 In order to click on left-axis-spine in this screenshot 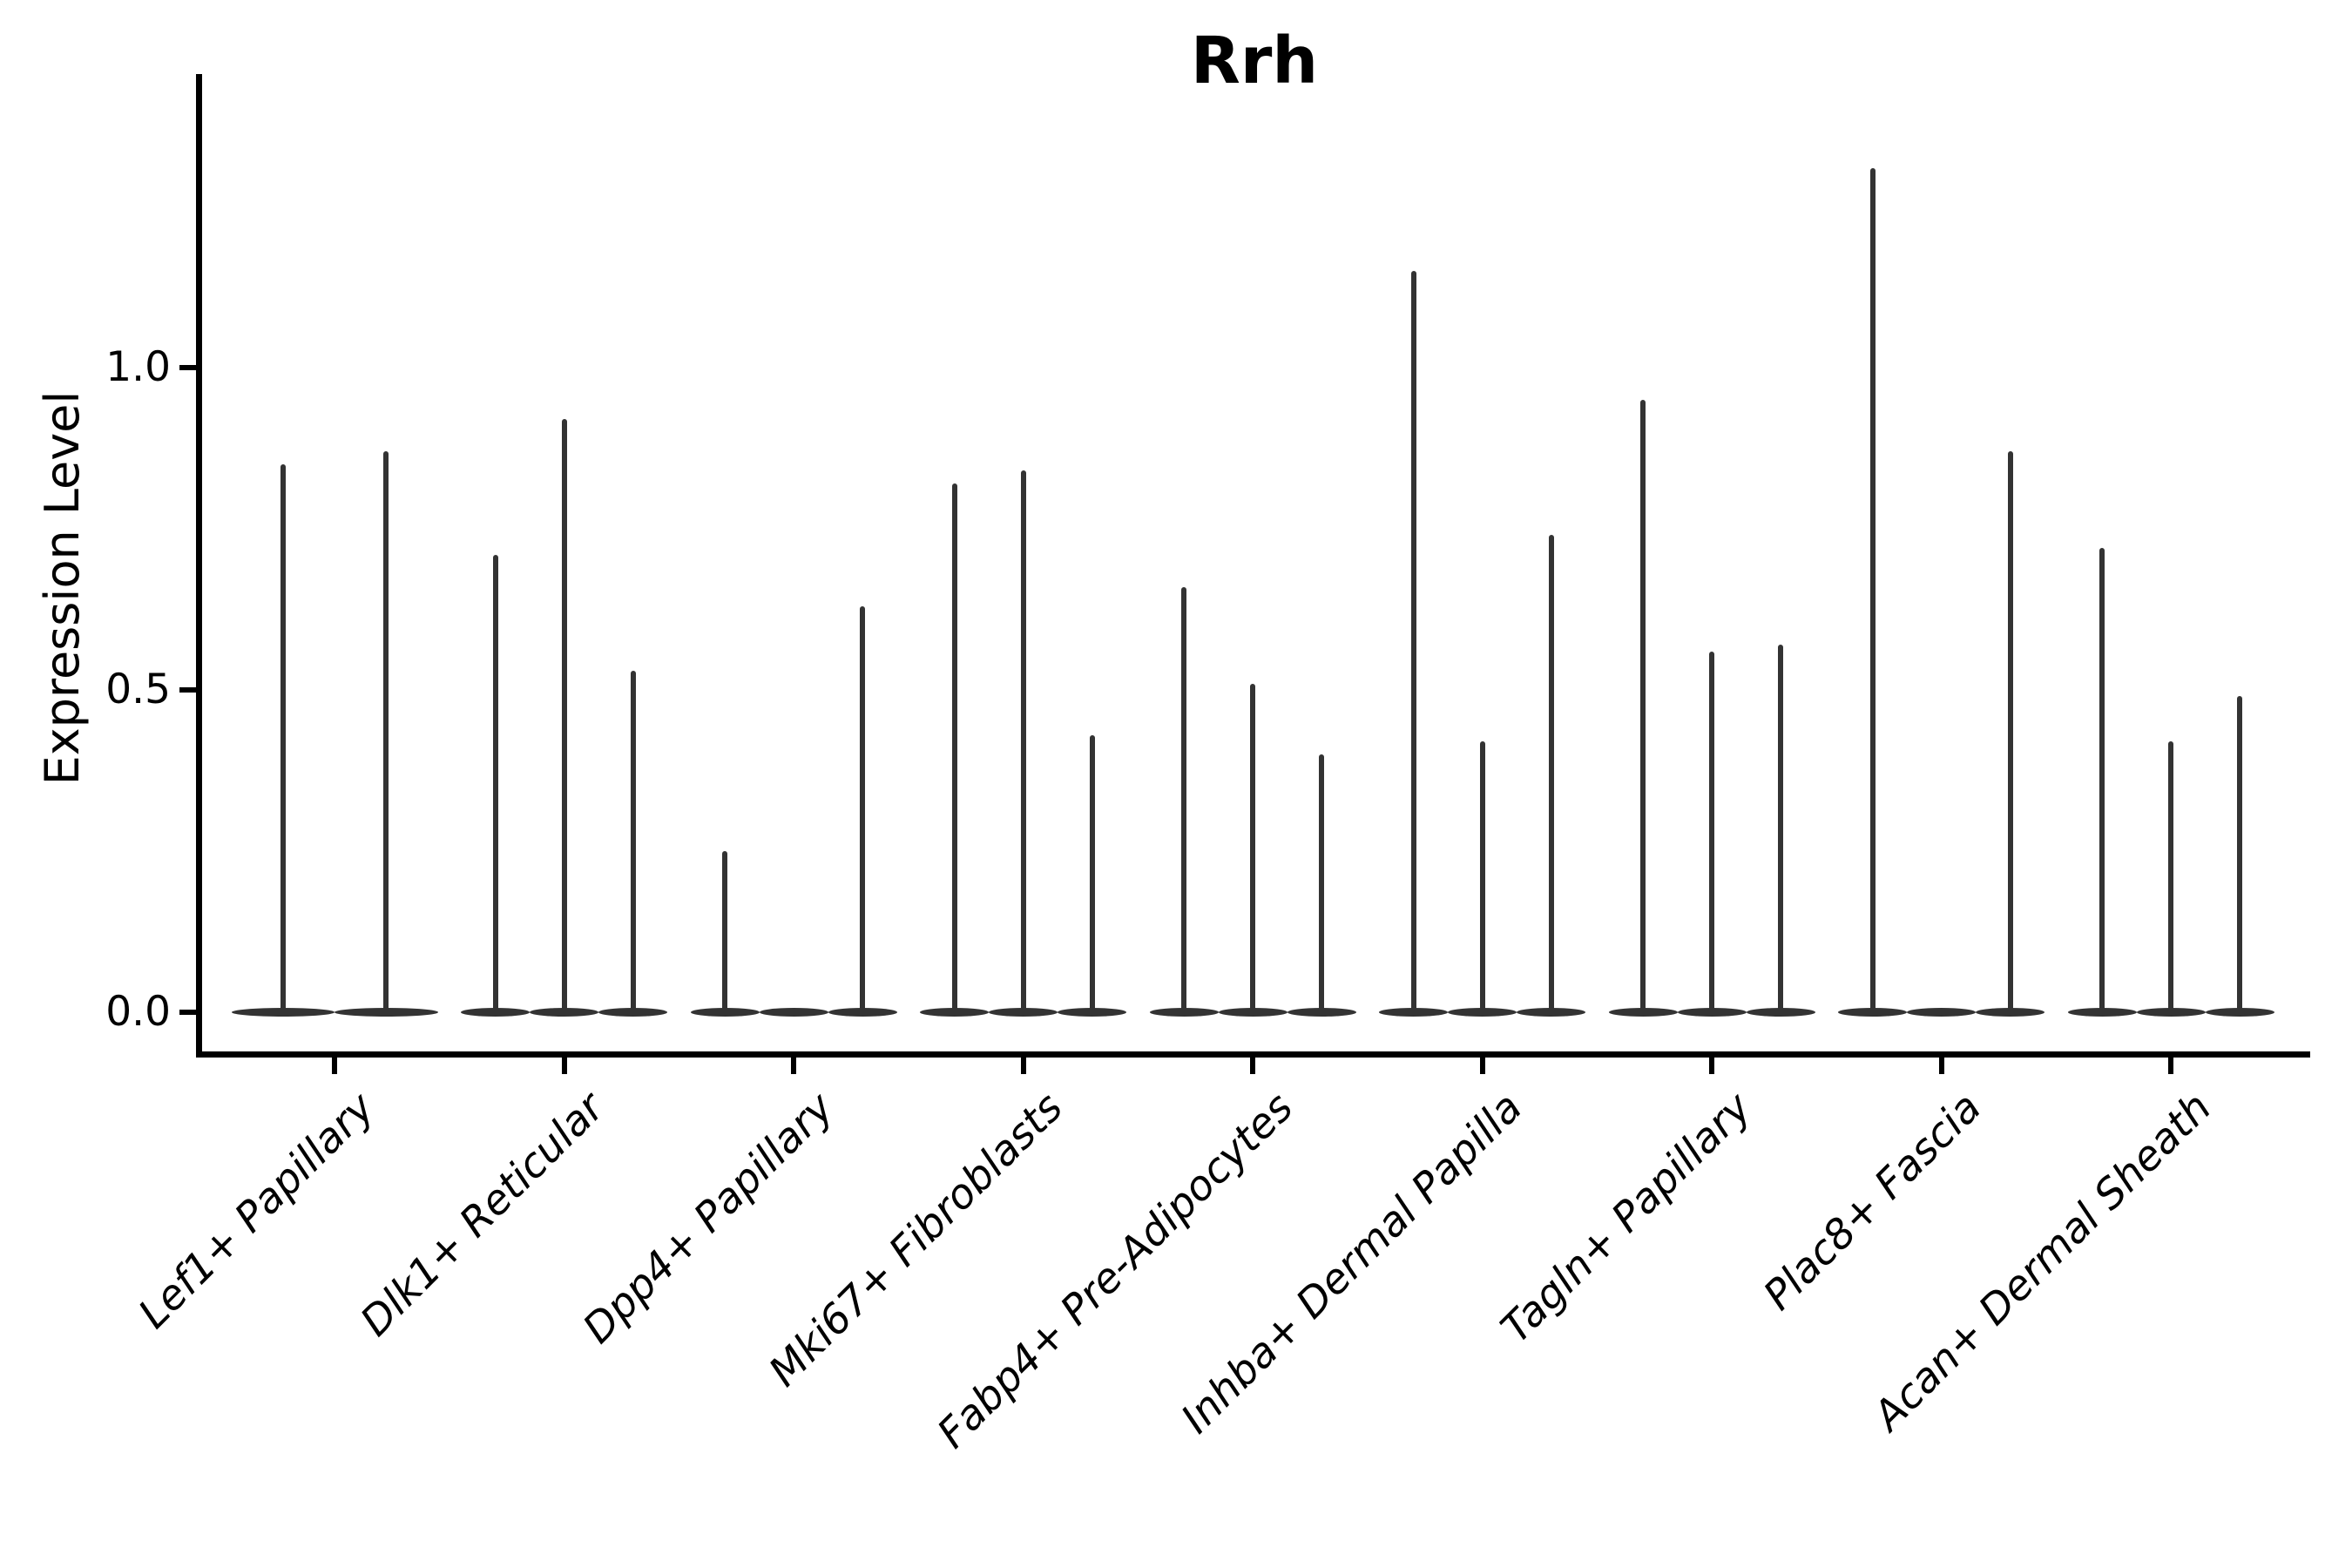, I will do `click(199, 564)`.